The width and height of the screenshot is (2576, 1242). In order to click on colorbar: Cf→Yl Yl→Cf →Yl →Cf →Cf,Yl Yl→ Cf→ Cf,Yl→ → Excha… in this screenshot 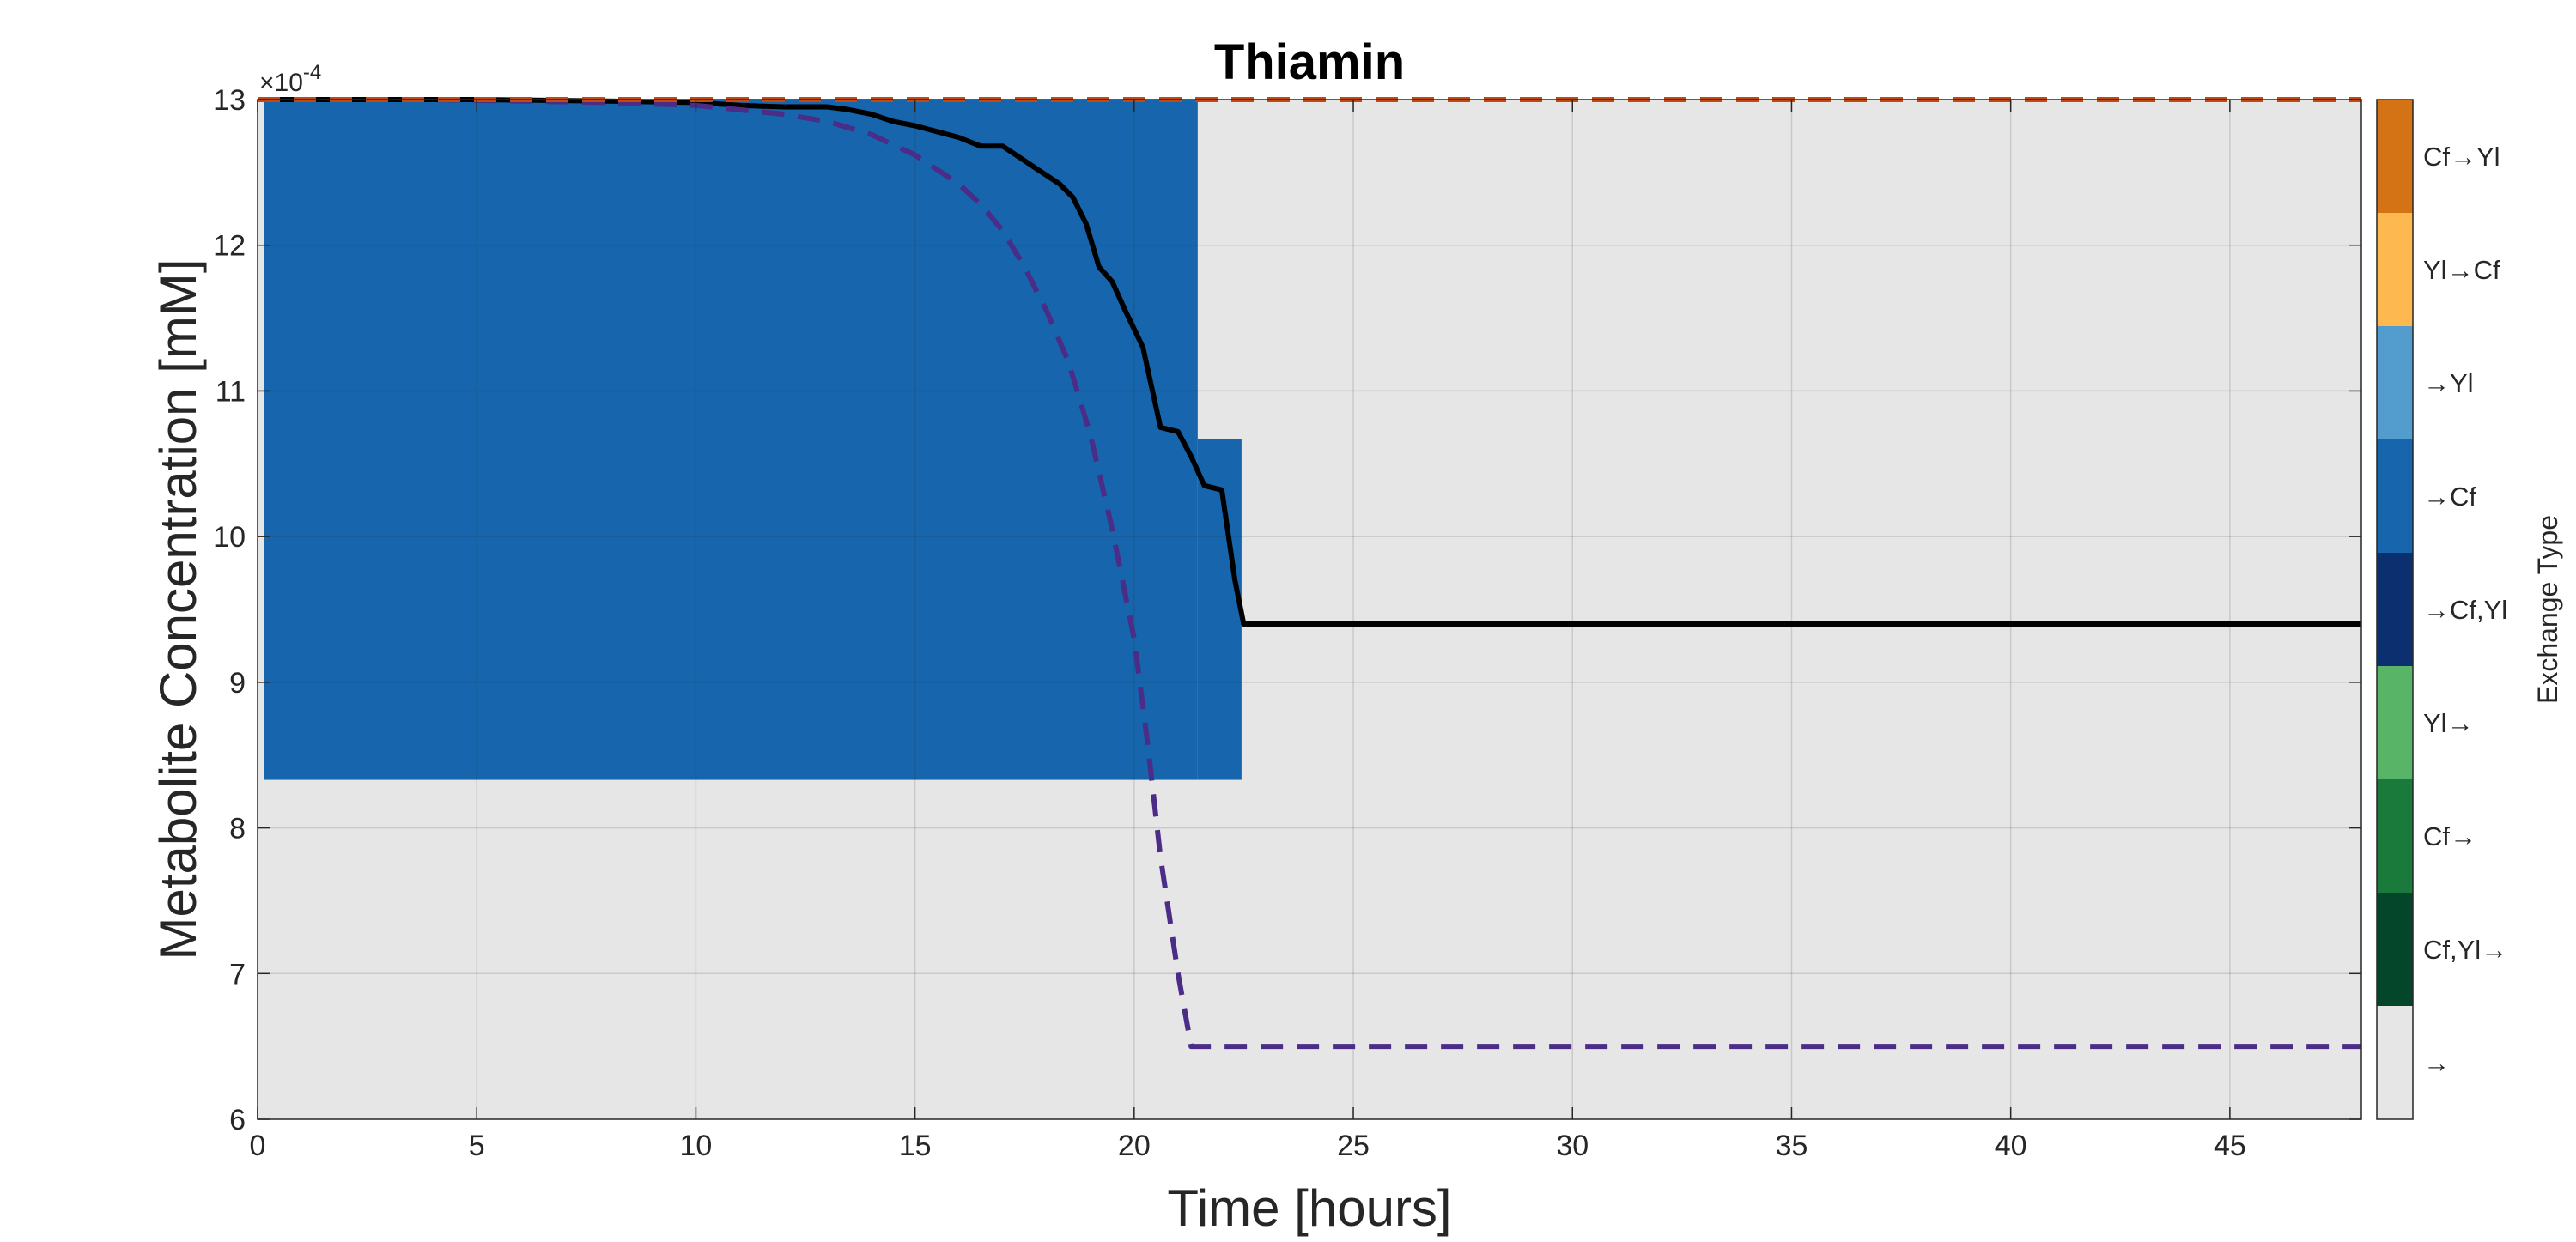, I will do `click(2470, 609)`.